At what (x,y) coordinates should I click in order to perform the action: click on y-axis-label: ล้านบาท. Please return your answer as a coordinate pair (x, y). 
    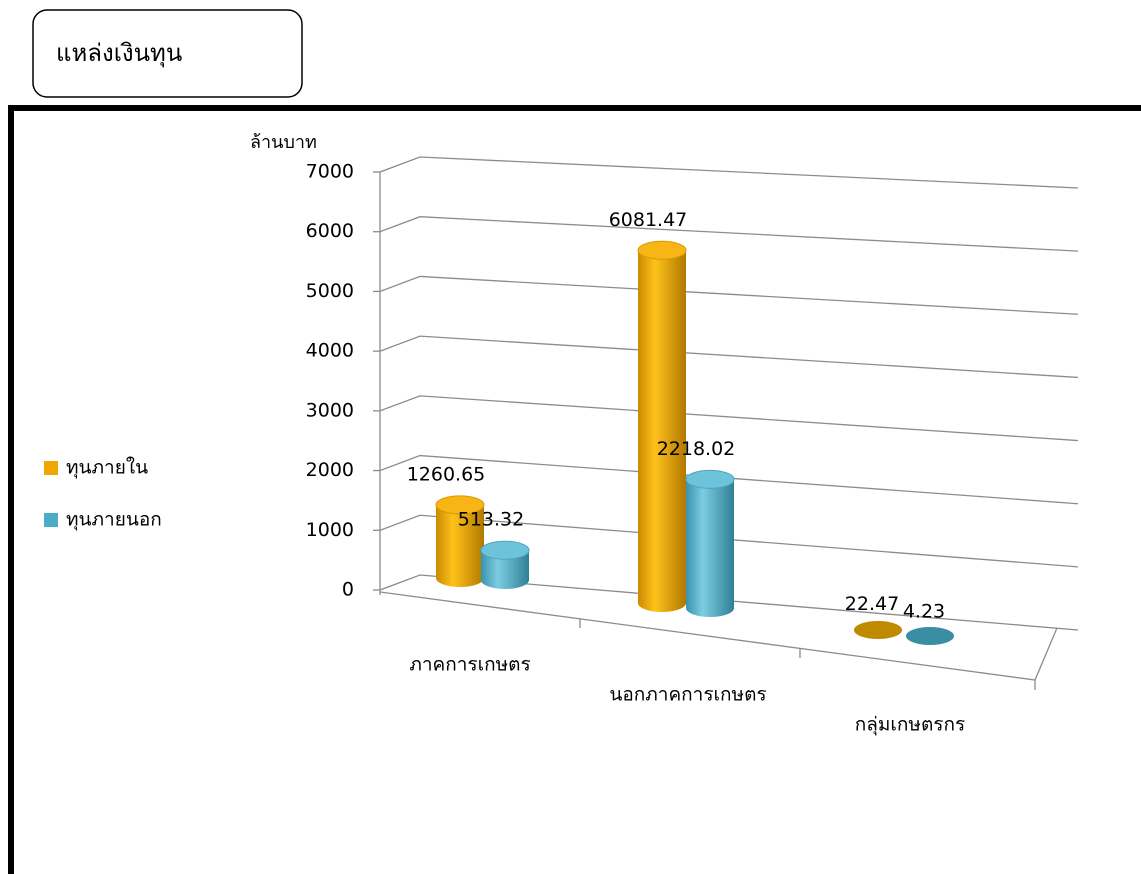
    Looking at the image, I should click on (283, 142).